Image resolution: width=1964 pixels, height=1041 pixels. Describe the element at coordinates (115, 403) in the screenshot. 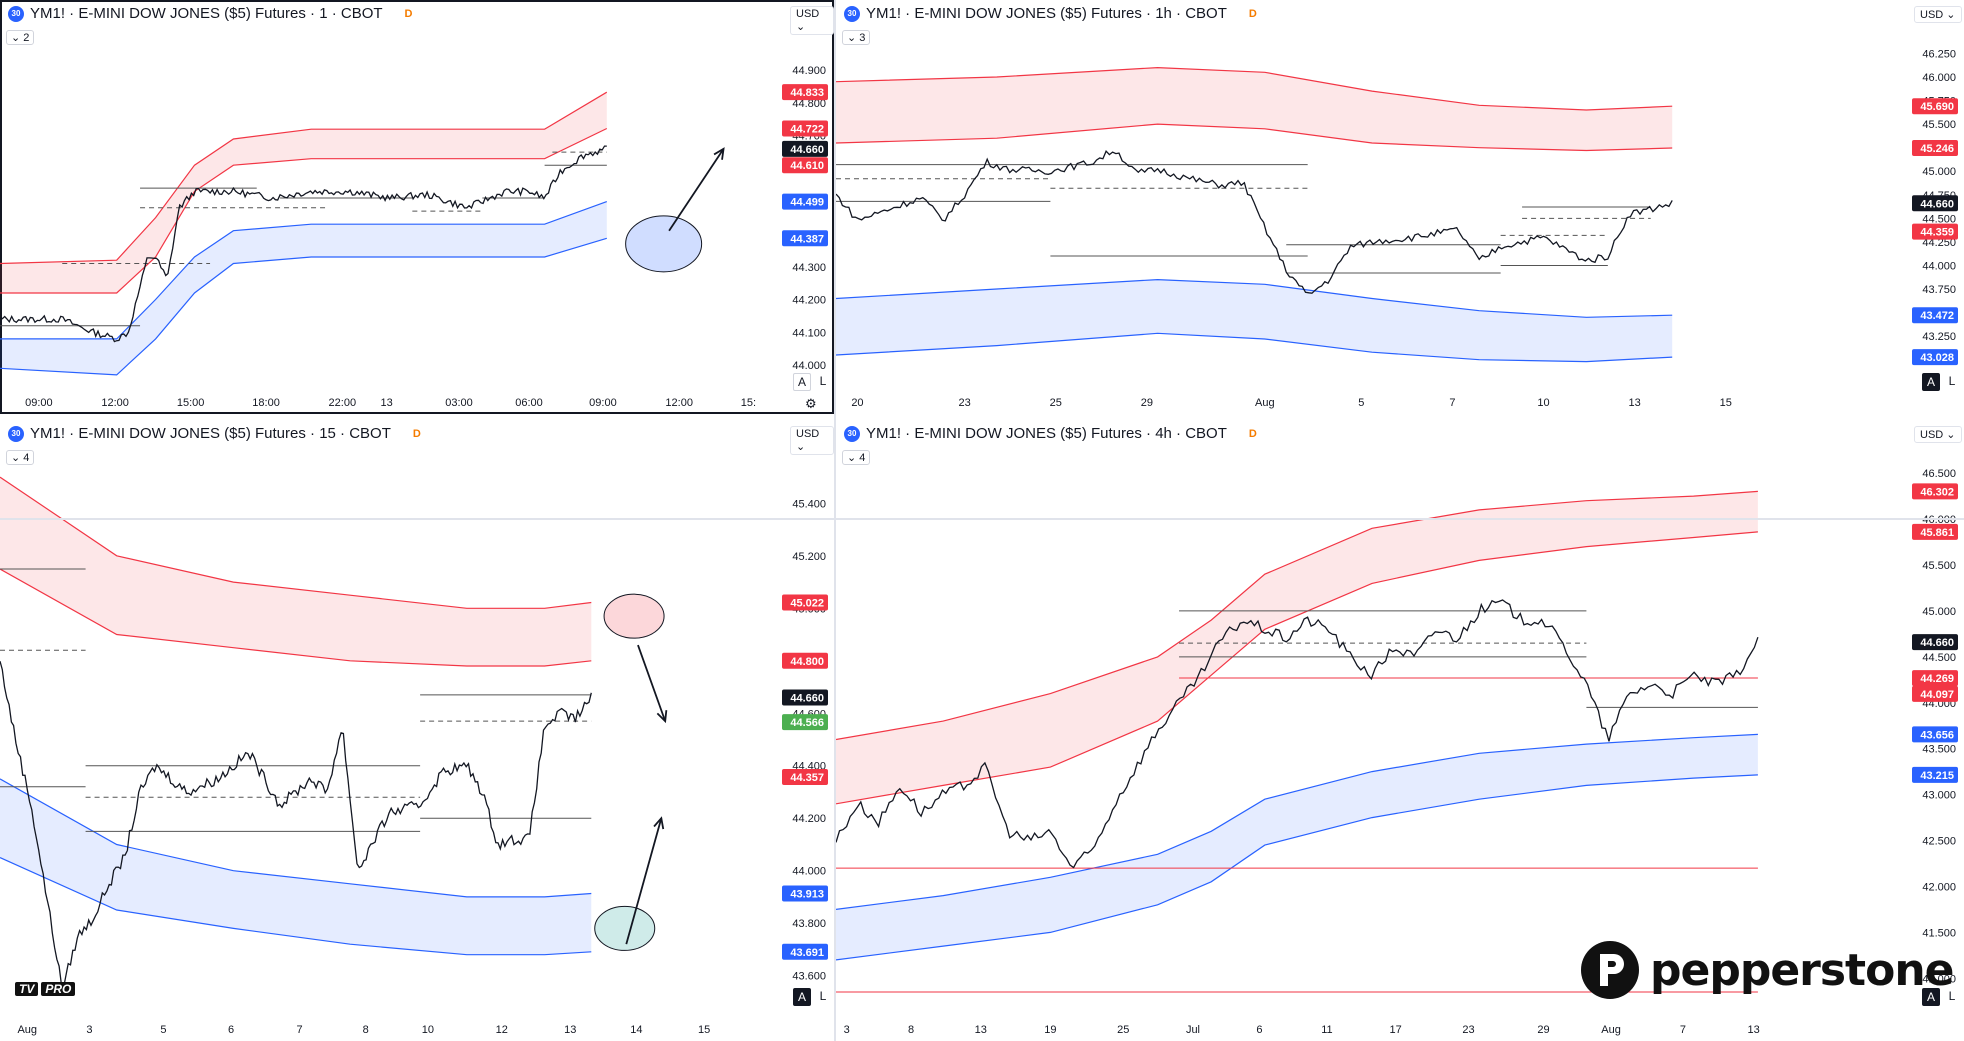

I see `x-tick-label: 12:00` at that location.